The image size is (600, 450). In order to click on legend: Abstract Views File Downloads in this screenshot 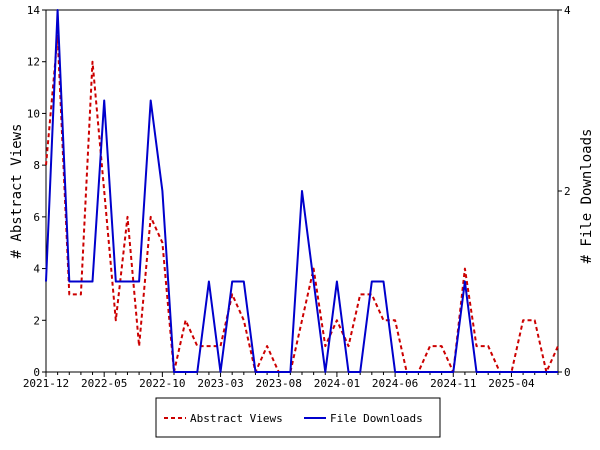, I will do `click(298, 417)`.